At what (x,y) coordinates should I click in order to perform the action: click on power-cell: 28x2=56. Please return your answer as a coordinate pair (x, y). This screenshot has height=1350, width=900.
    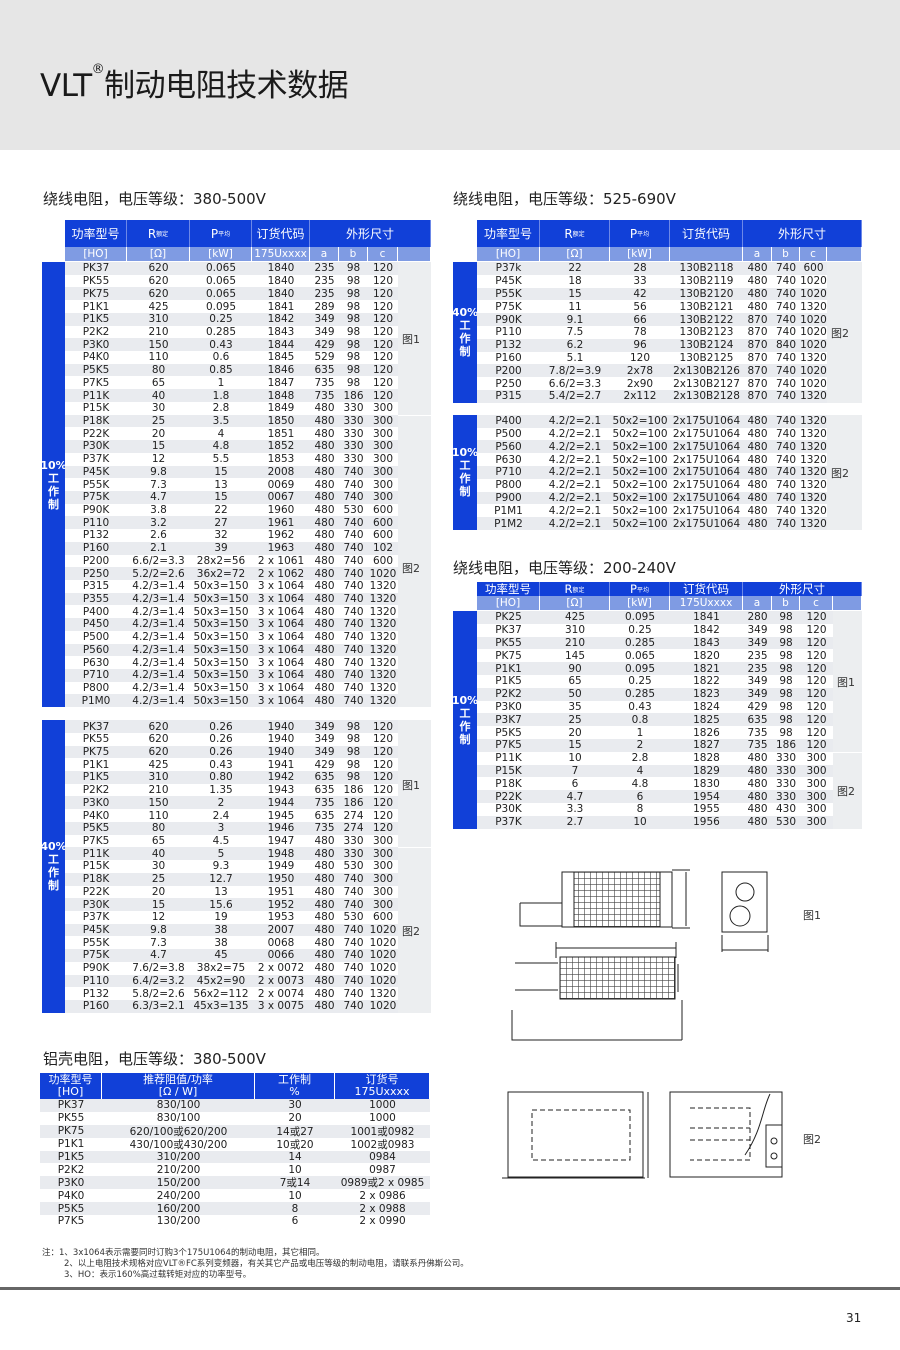
    Looking at the image, I should click on (221, 560).